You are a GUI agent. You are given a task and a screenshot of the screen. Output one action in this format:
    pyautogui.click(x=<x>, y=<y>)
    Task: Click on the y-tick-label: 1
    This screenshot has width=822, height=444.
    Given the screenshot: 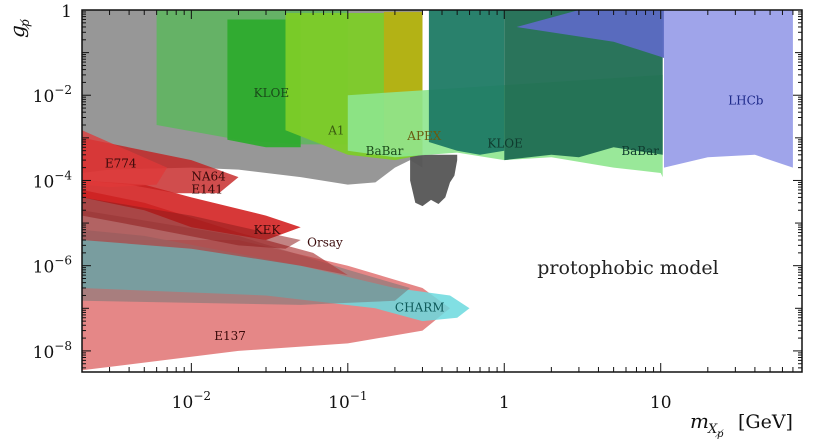 What is the action you would take?
    pyautogui.click(x=66, y=12)
    